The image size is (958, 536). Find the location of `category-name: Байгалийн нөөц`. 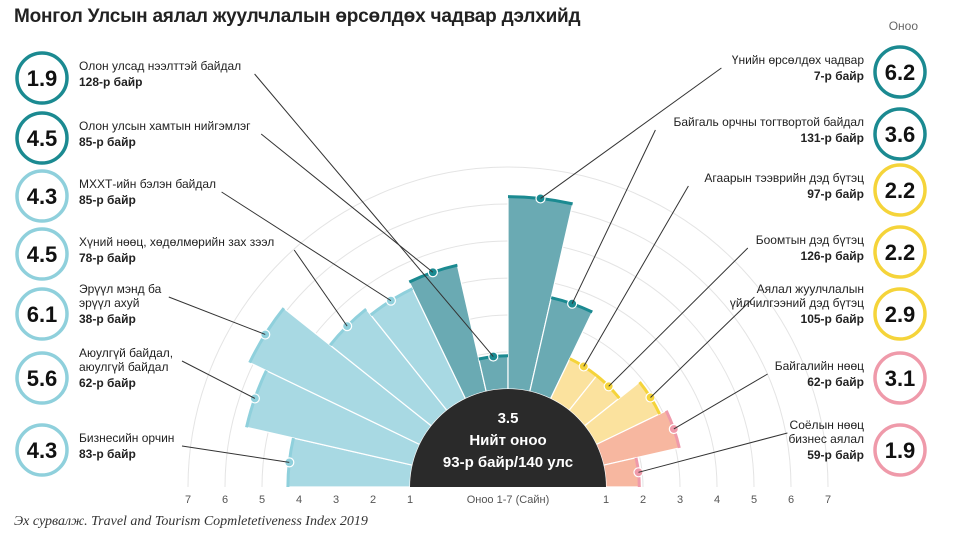

category-name: Байгалийн нөөц is located at coordinates (819, 366).